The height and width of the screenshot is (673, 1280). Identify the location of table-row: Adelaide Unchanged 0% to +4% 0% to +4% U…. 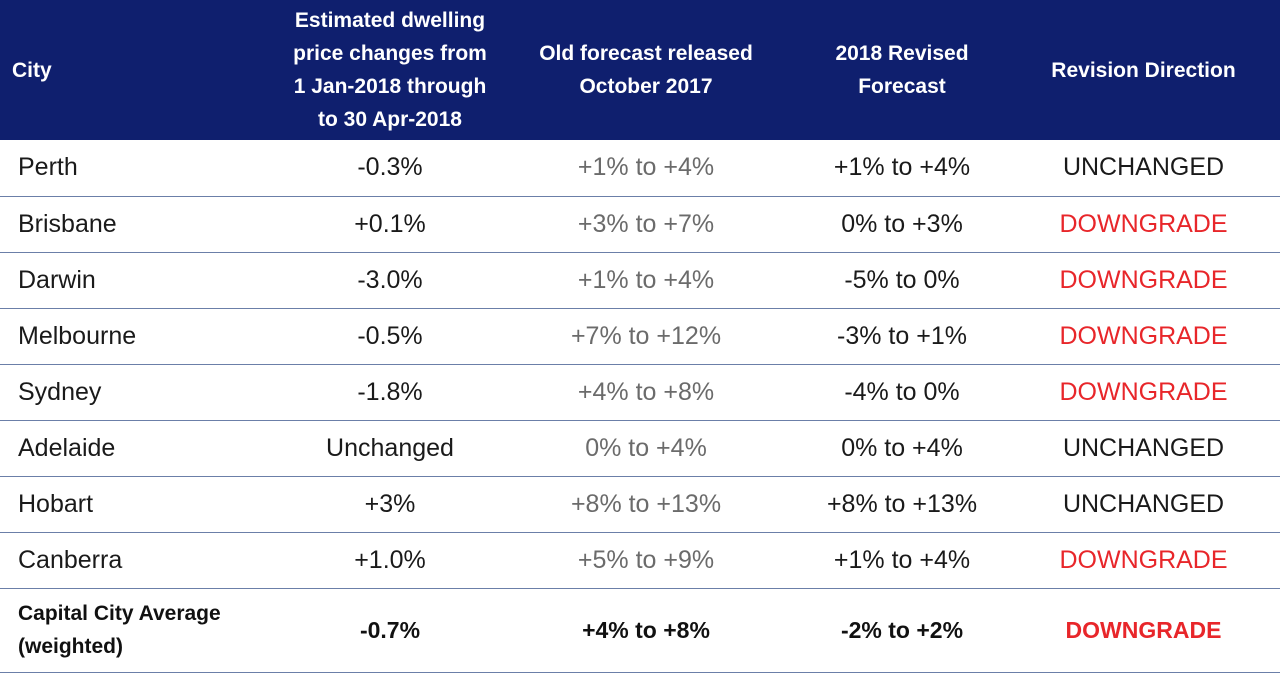
(640, 448).